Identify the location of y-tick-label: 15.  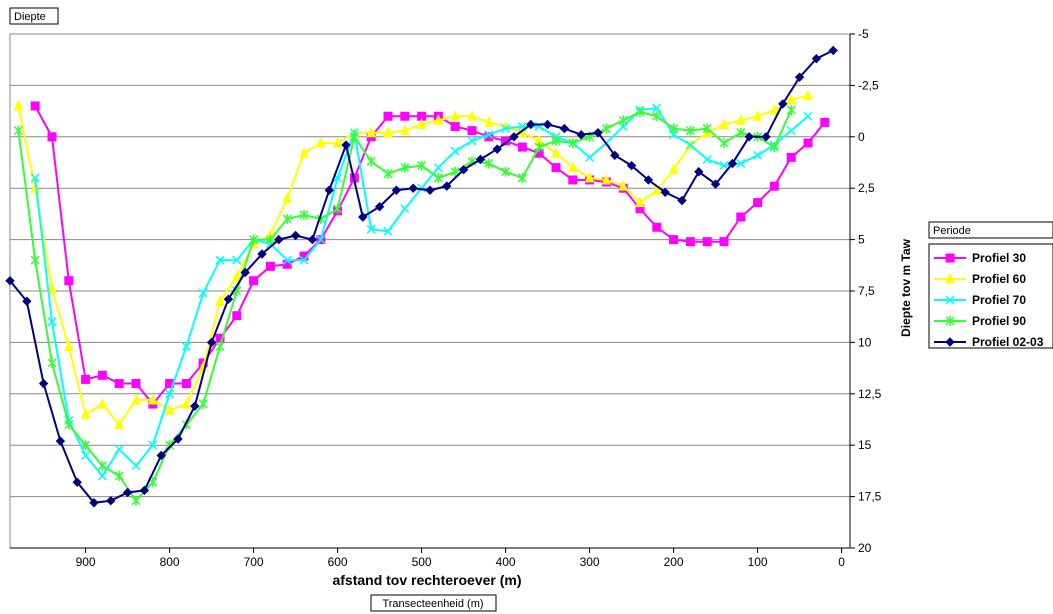
(865, 445).